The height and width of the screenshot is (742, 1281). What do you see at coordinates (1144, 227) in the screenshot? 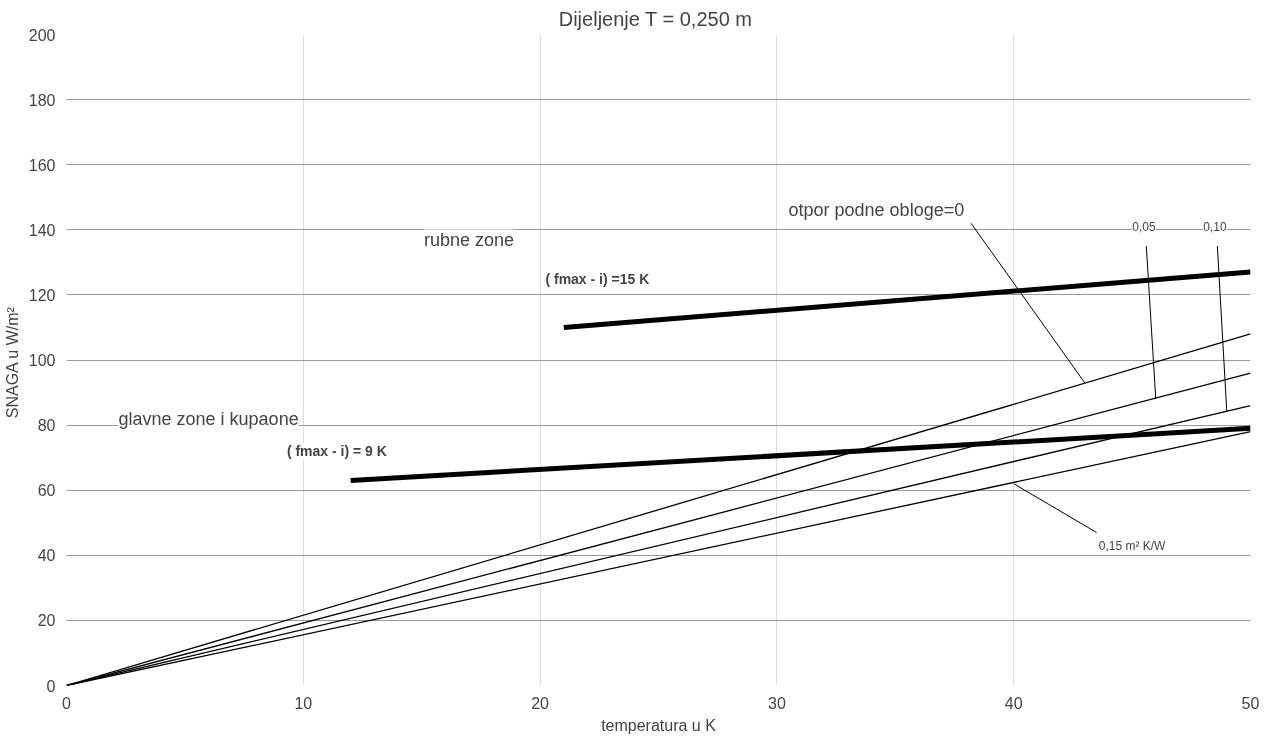
I see `annotation: 0,05` at bounding box center [1144, 227].